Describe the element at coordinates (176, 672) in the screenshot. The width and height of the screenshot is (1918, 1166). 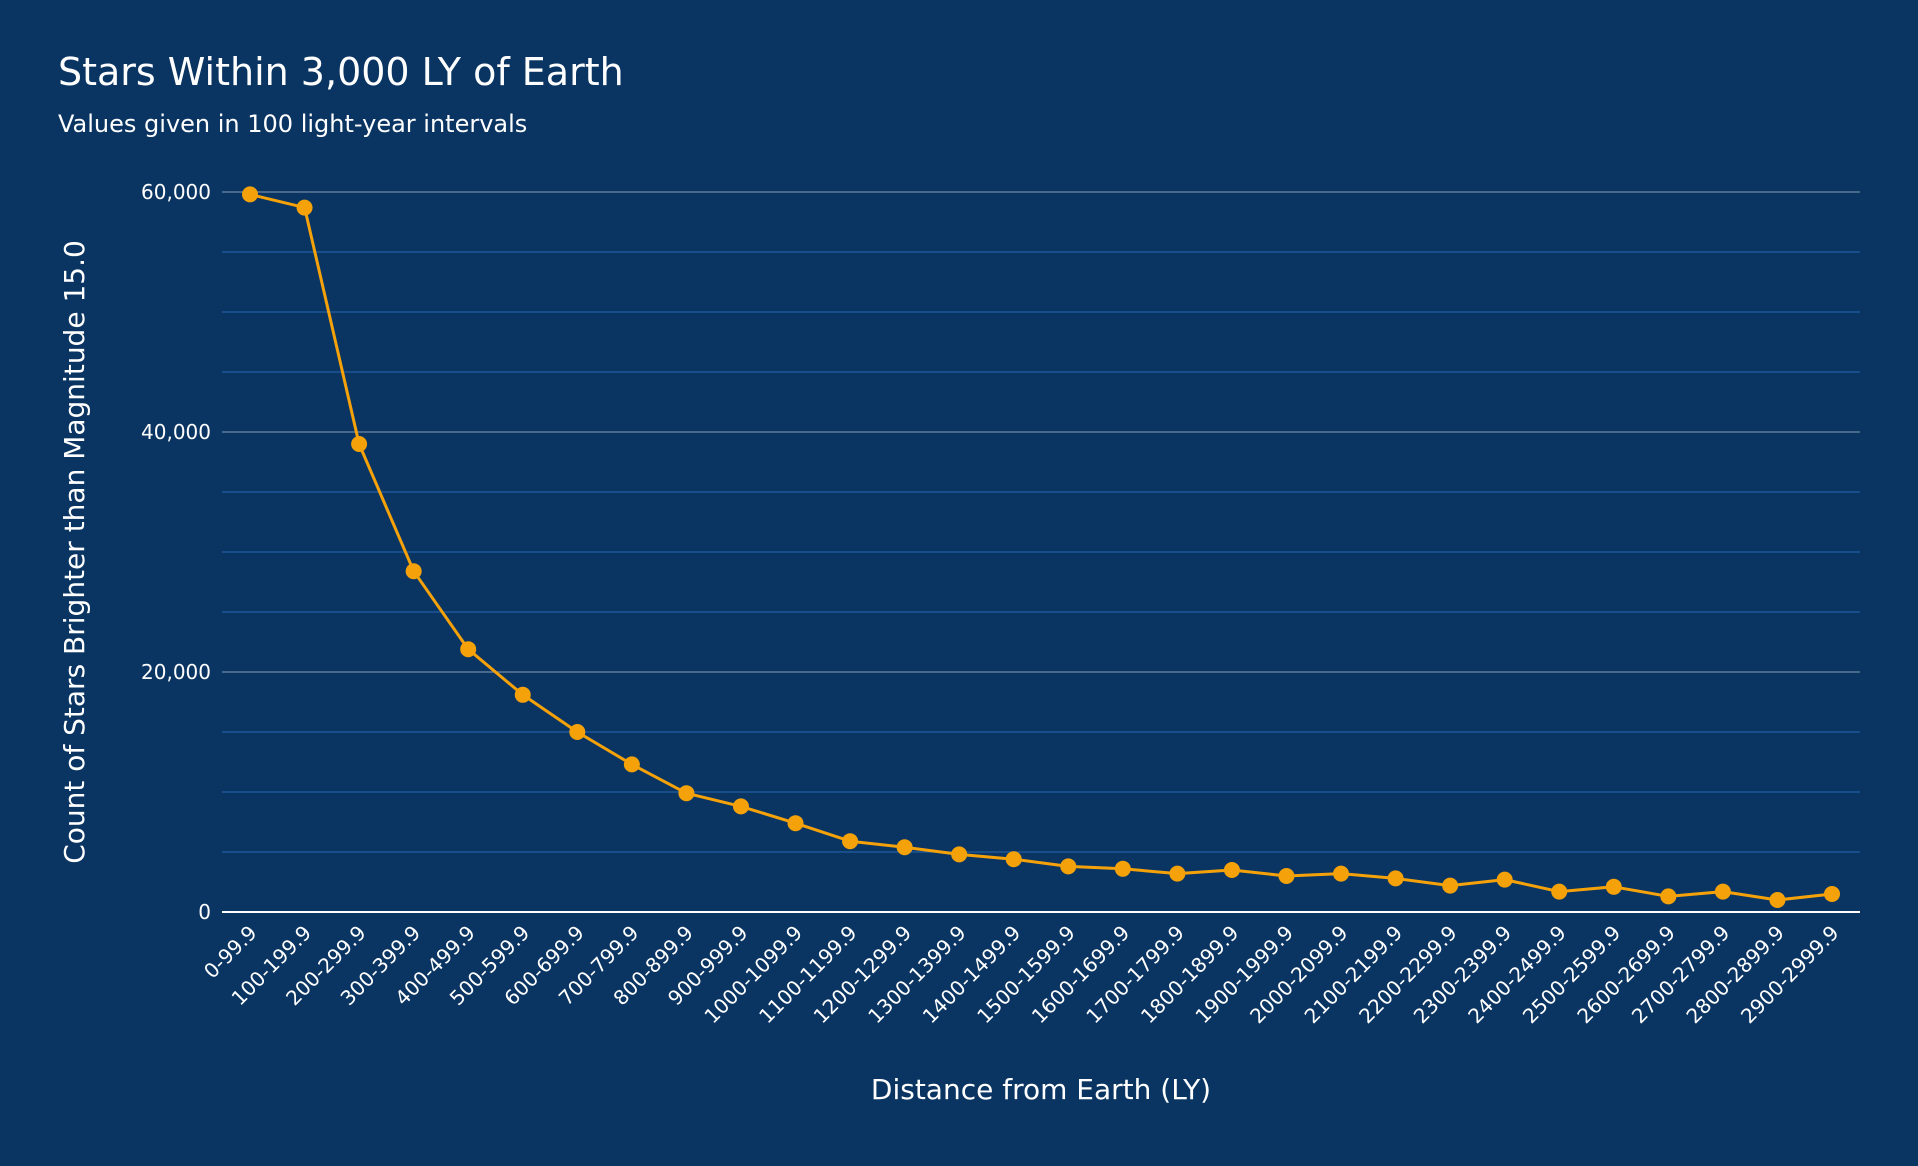
I see `y-tick-label: 20,000` at that location.